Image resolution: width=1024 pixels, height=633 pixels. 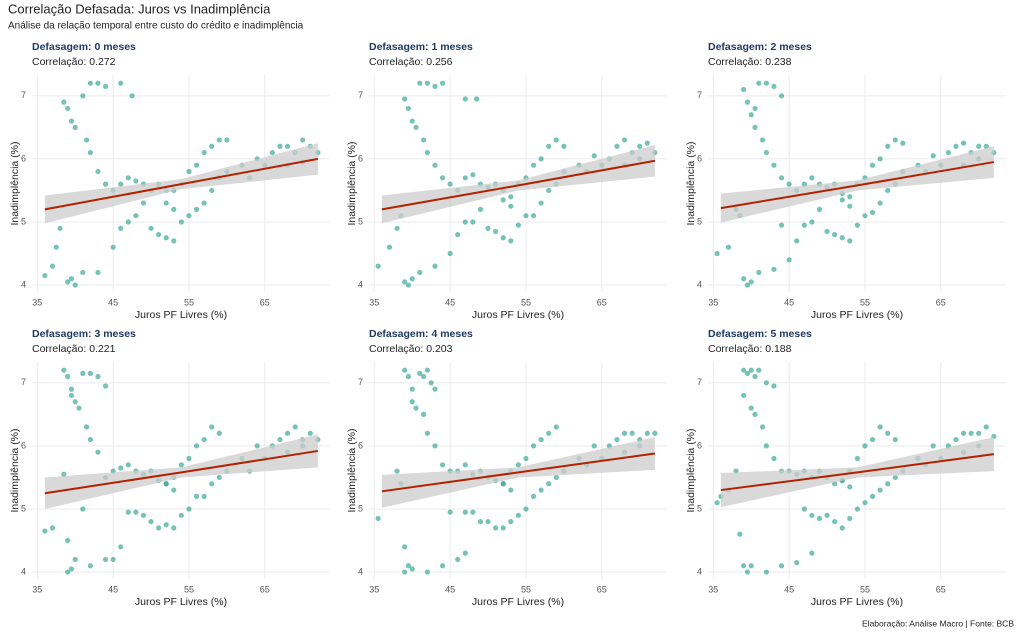 I want to click on confidence-band, so click(x=518, y=184).